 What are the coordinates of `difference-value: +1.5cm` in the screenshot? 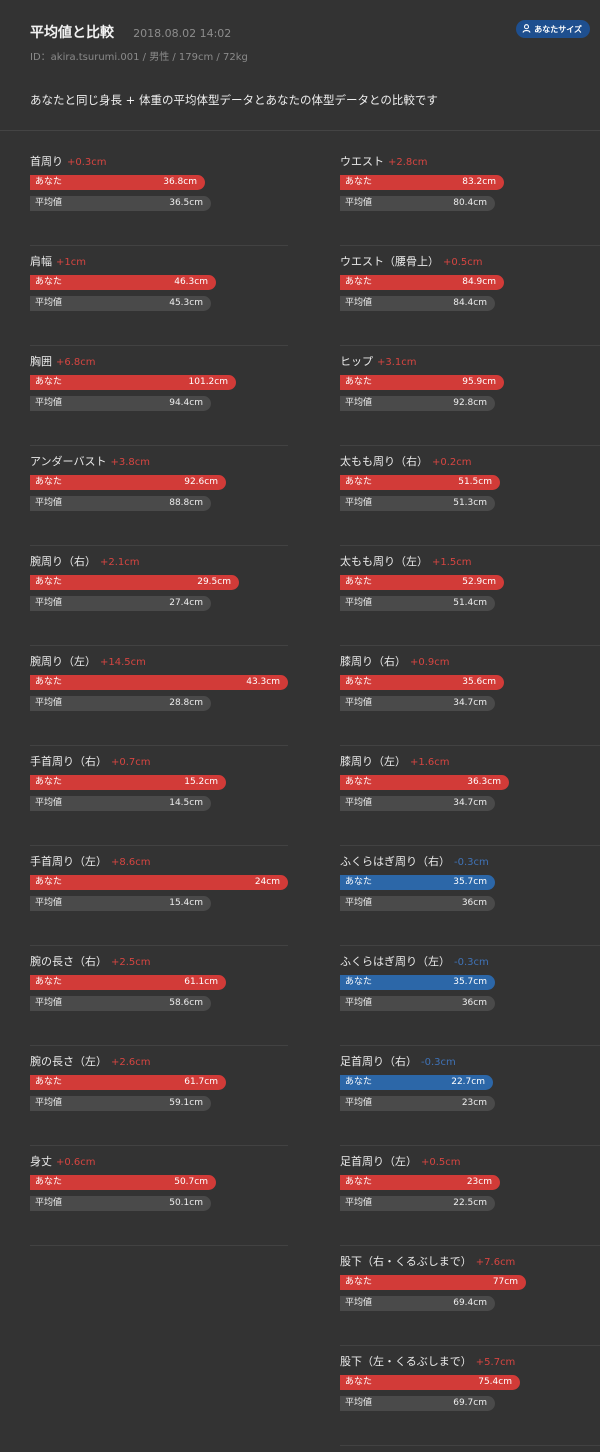 It's located at (452, 562).